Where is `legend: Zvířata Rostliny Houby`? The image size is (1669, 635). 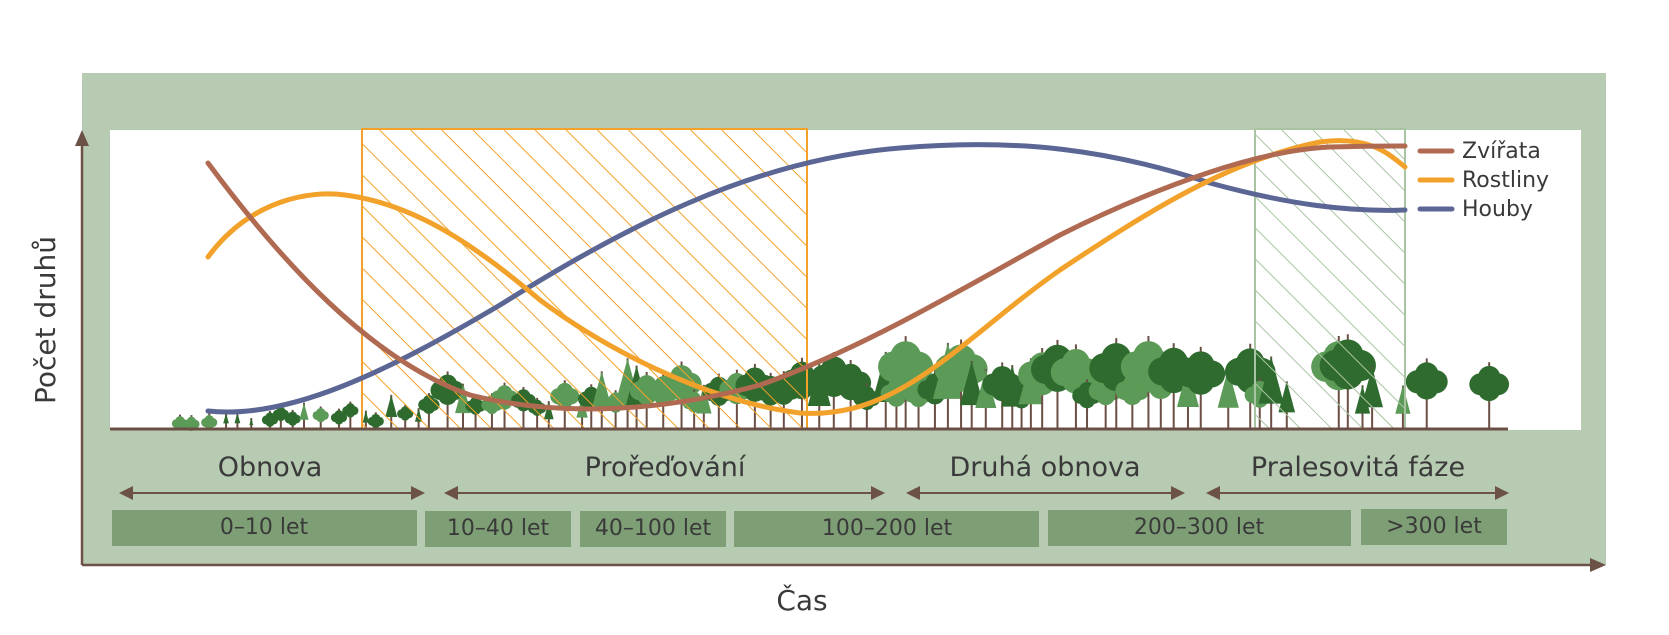
legend: Zvířata Rostliny Houby is located at coordinates (1483, 180).